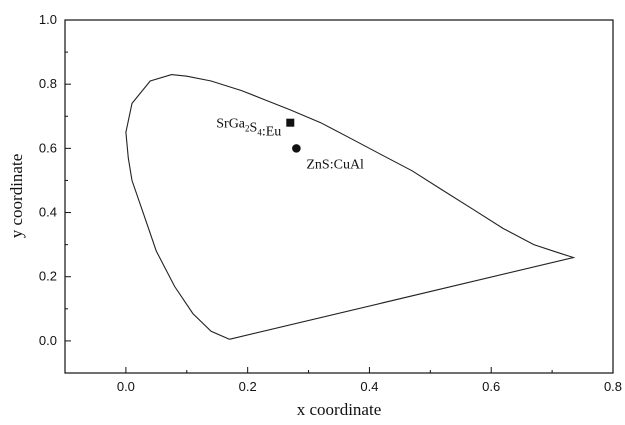  Describe the element at coordinates (48, 19) in the screenshot. I see `y-tick-label: 1.0` at that location.